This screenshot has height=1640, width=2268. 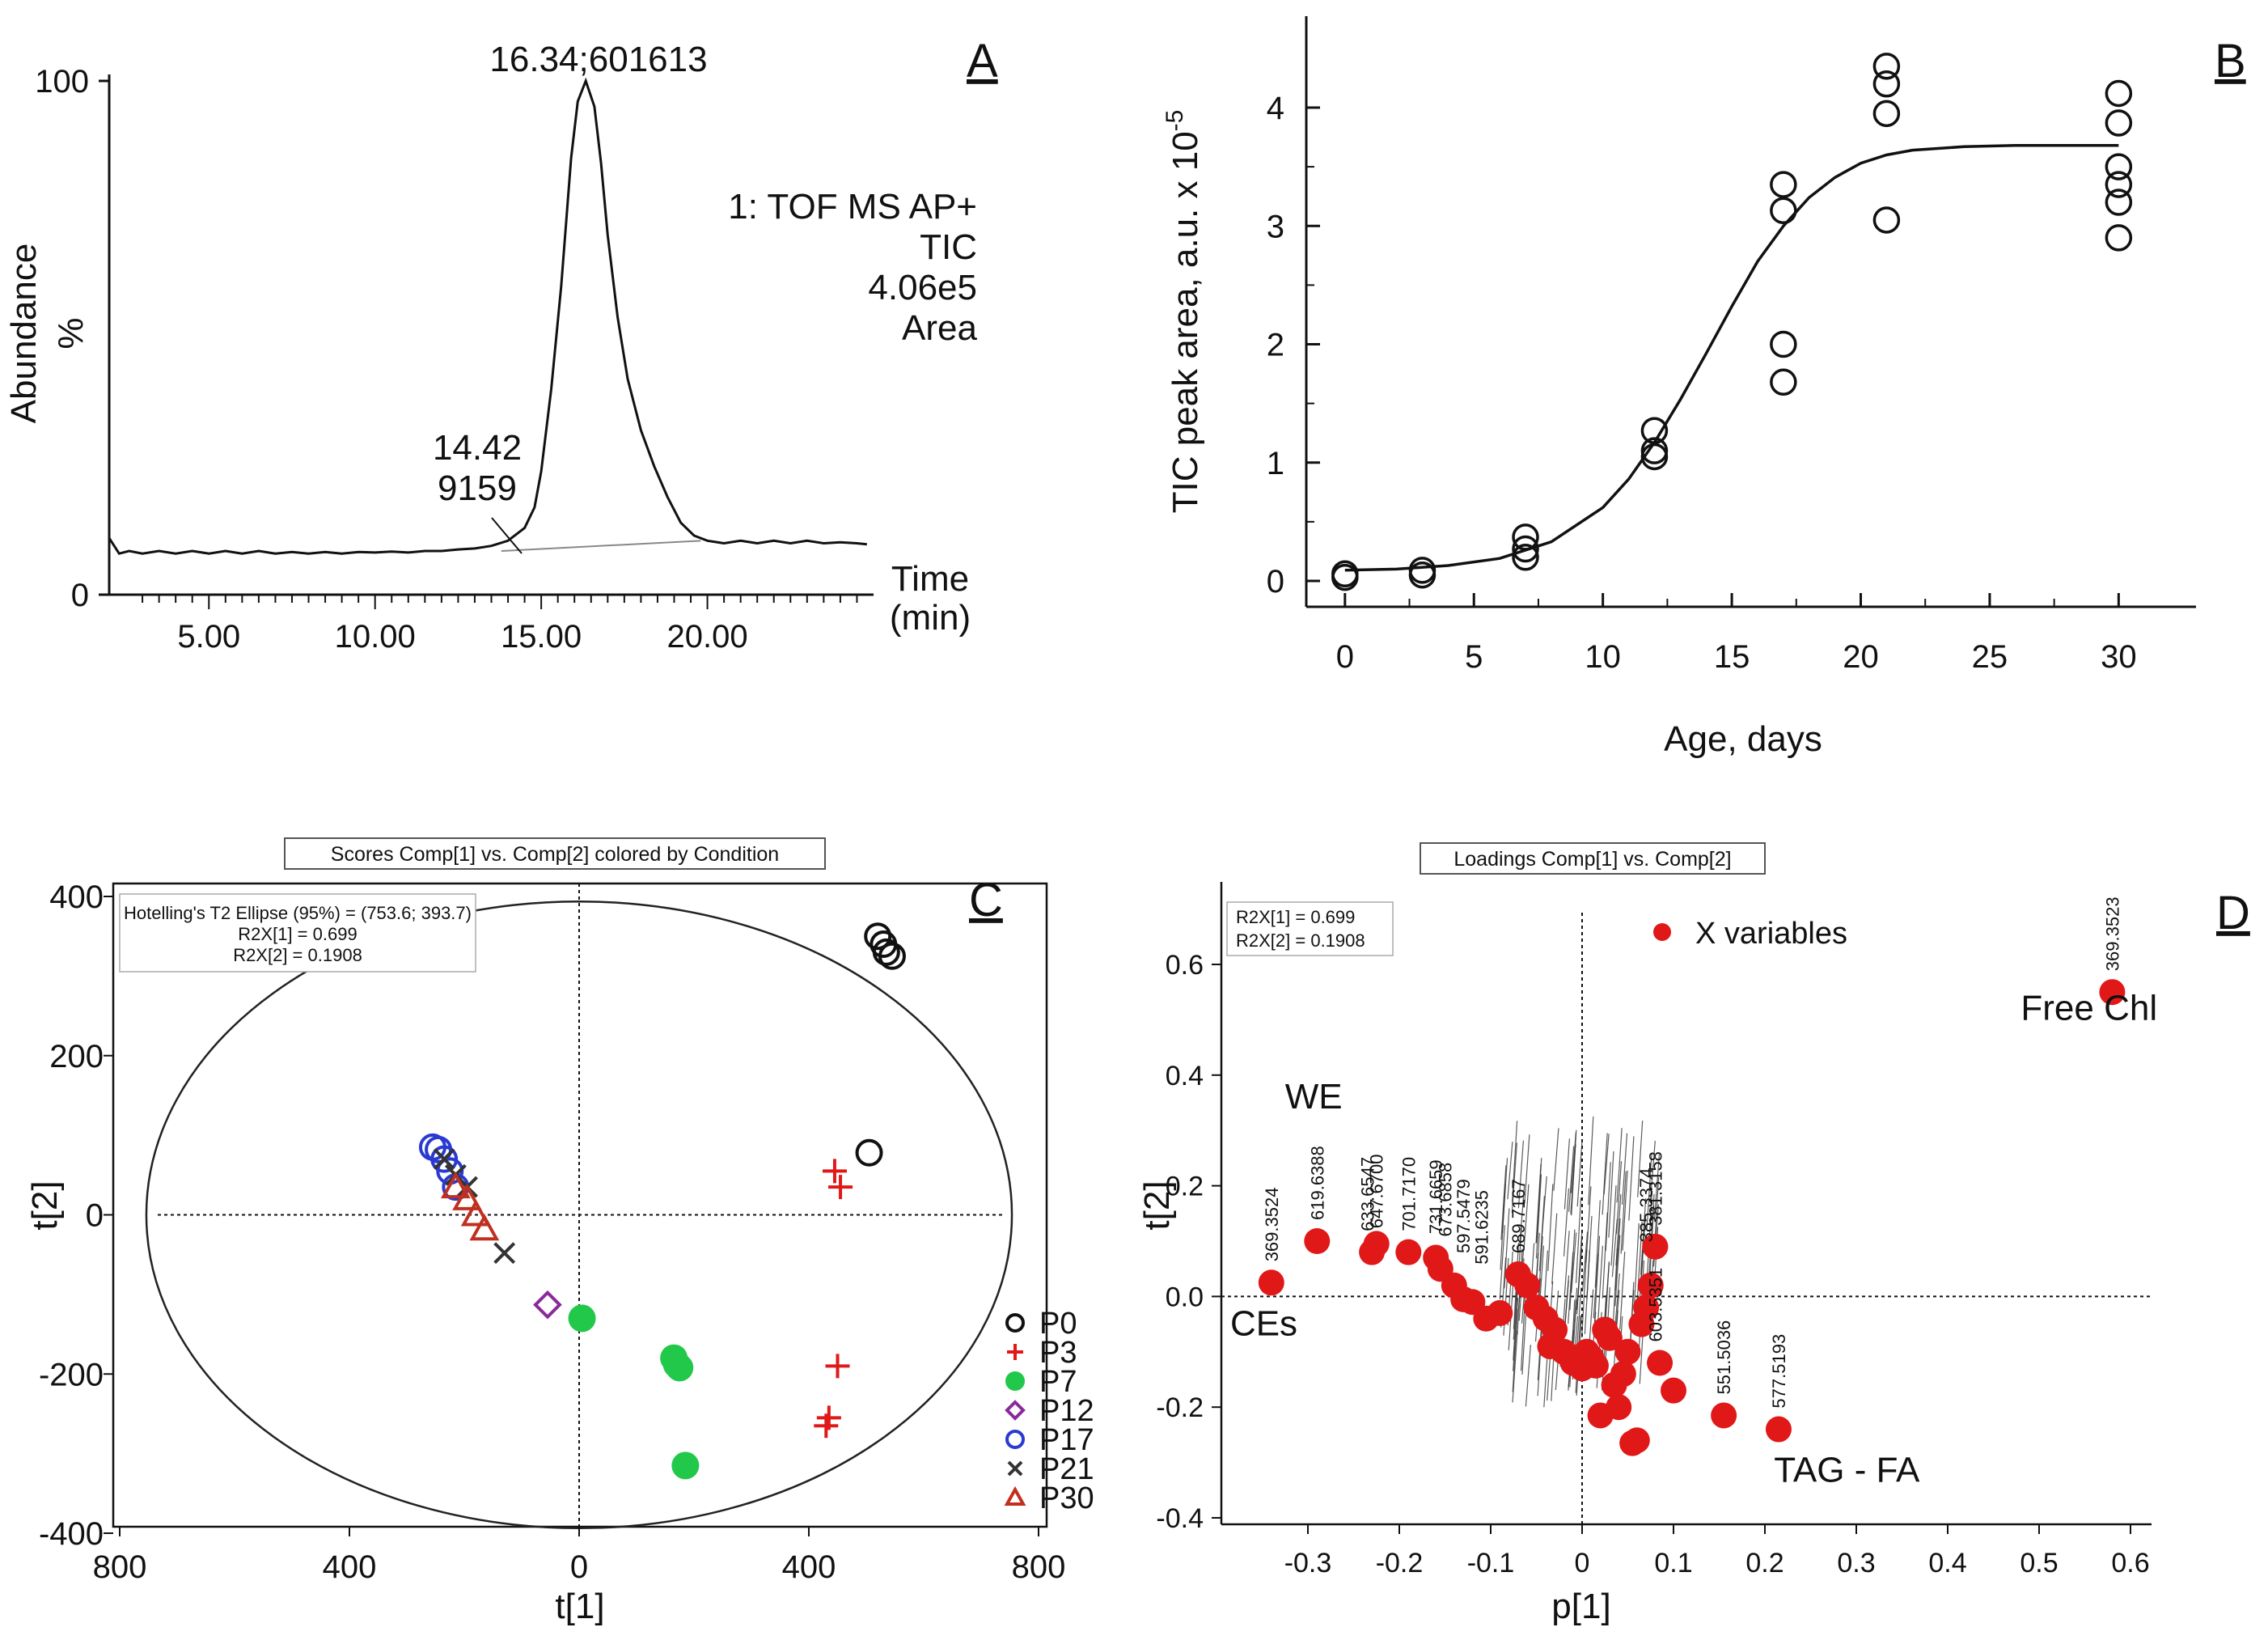 I want to click on c-point-p3, so click(x=837, y=1367).